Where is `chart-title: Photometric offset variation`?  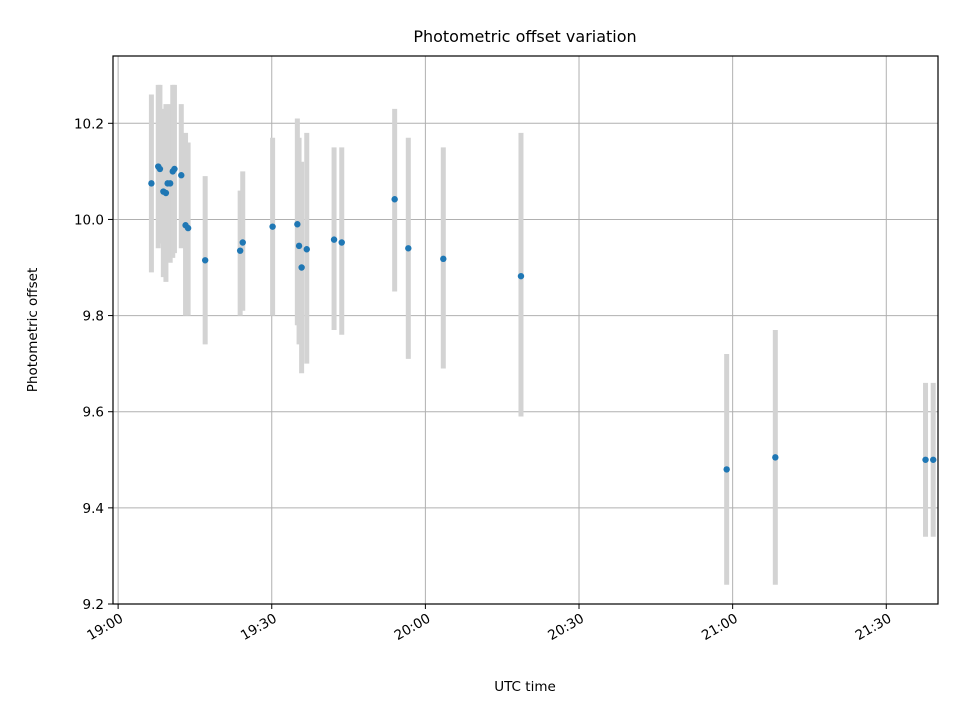 chart-title: Photometric offset variation is located at coordinates (524, 36).